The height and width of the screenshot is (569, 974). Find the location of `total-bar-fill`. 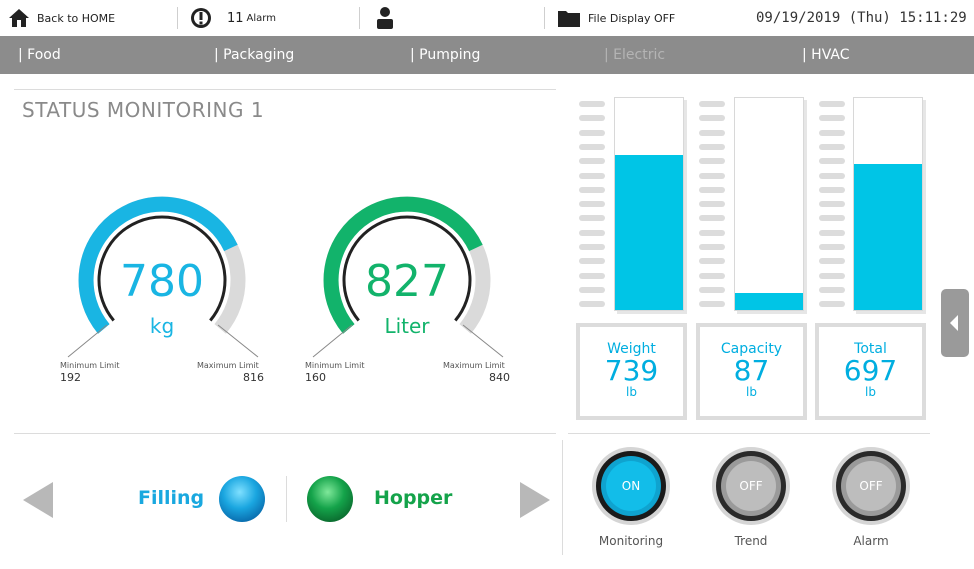

total-bar-fill is located at coordinates (888, 236).